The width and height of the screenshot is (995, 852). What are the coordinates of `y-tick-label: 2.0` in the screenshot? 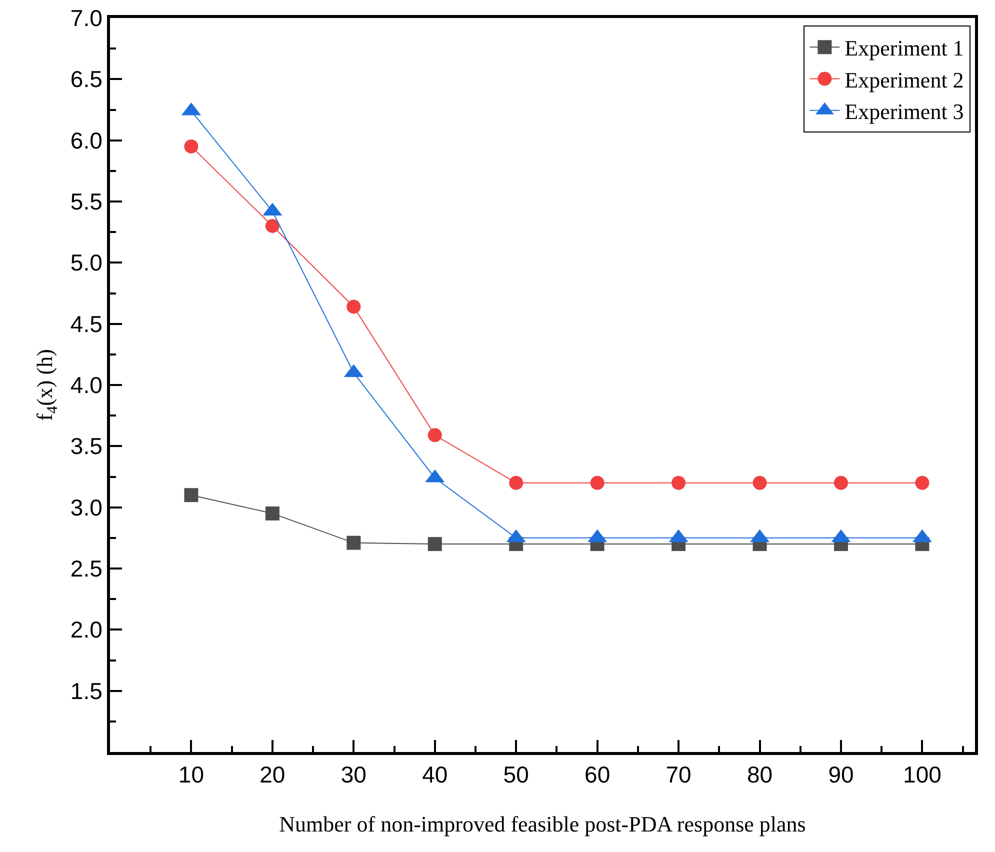 It's located at (86, 629).